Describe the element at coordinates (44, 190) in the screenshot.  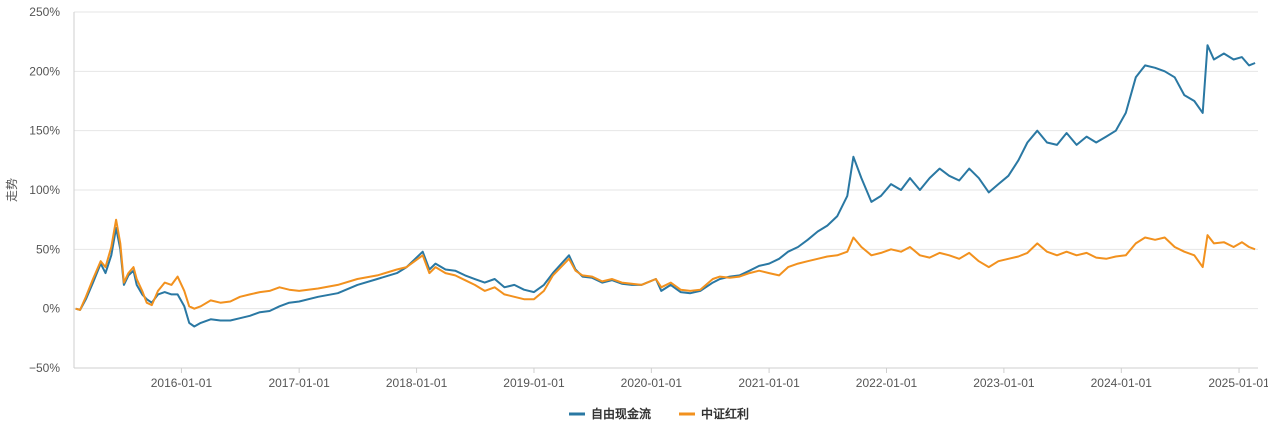
I see `y-tick-label: 100%` at that location.